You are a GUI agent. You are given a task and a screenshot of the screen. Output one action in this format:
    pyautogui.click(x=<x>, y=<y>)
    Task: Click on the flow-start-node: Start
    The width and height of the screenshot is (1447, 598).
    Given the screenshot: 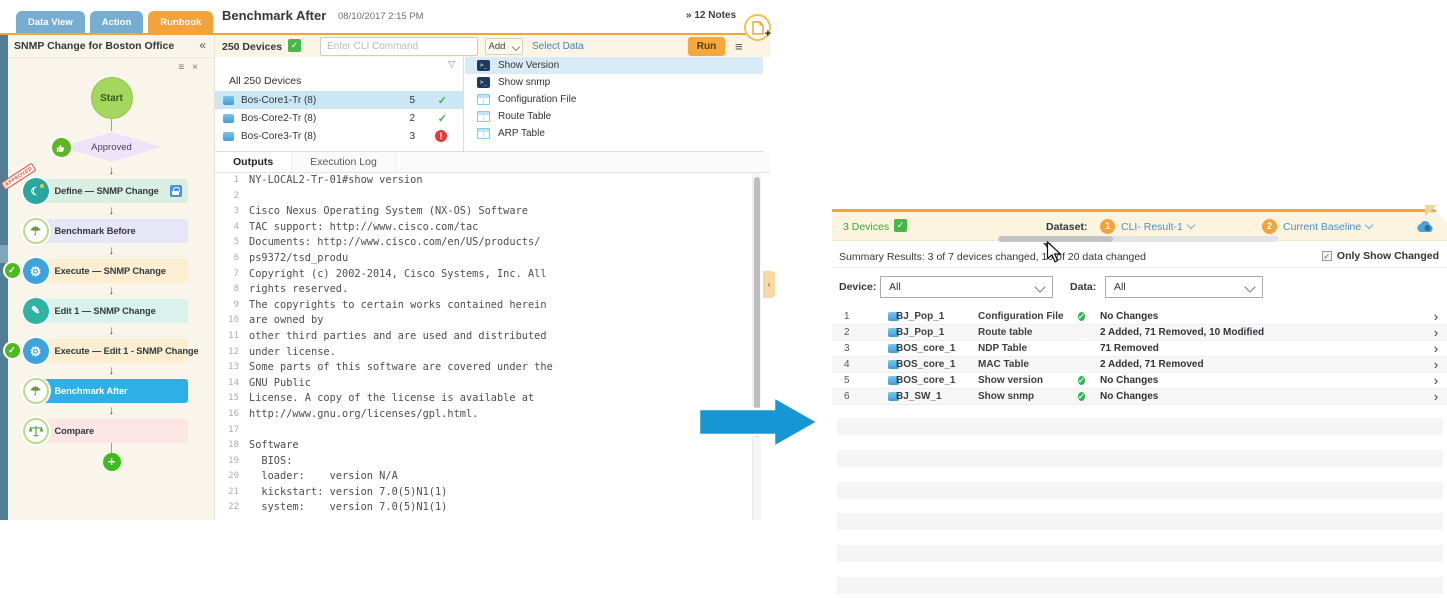 What is the action you would take?
    pyautogui.click(x=111, y=98)
    